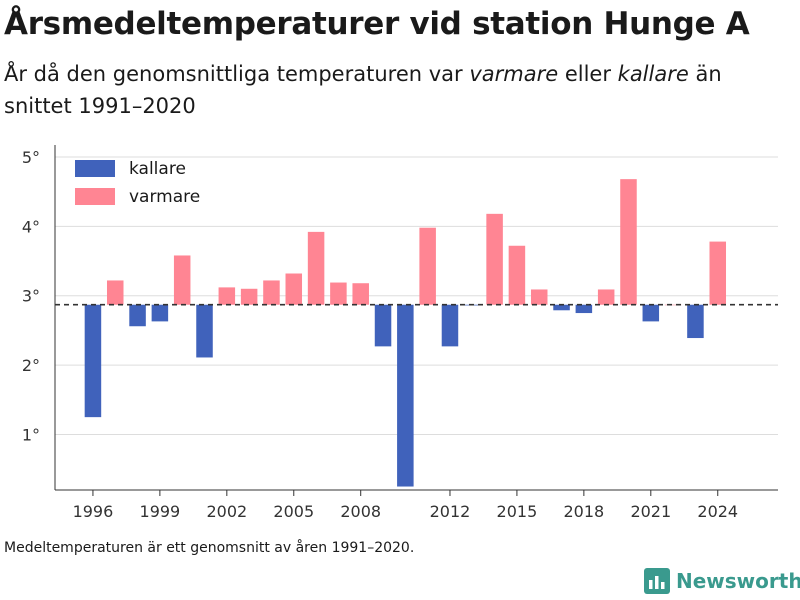 This screenshot has width=800, height=600. I want to click on bar-2001, so click(204, 331).